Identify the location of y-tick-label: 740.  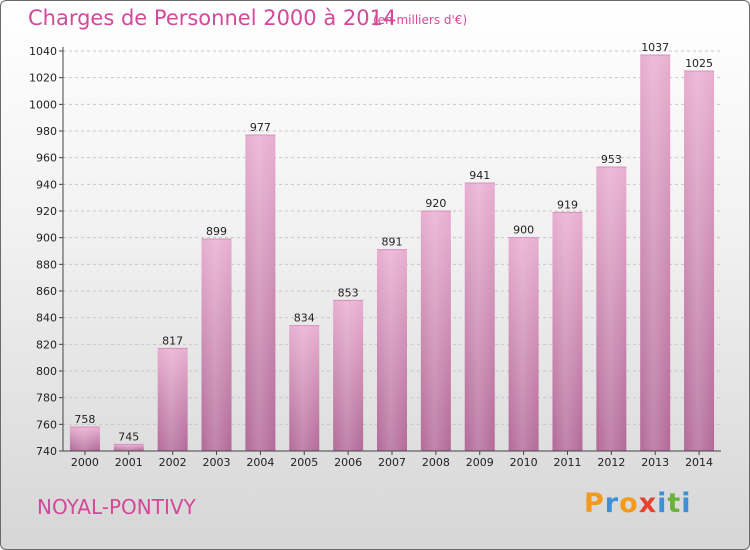
(46, 451).